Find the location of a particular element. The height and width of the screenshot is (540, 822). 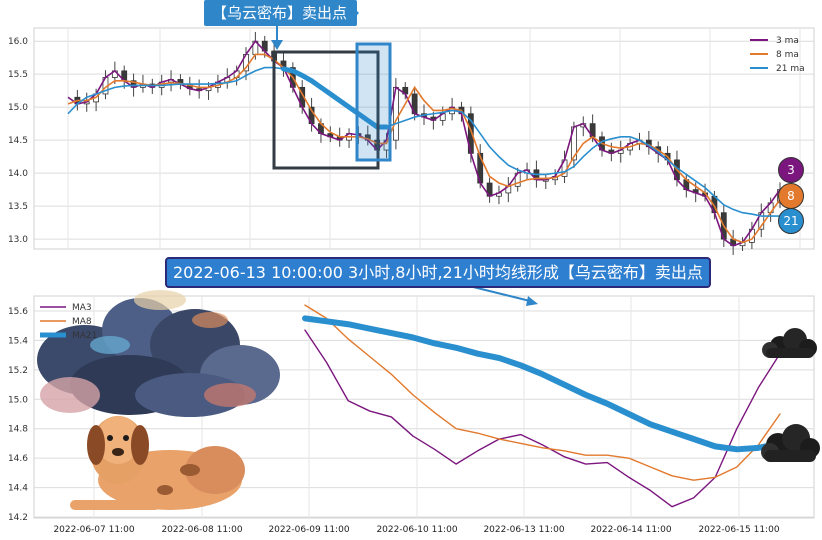

top-line-21ma-highlight is located at coordinates (335, 98).